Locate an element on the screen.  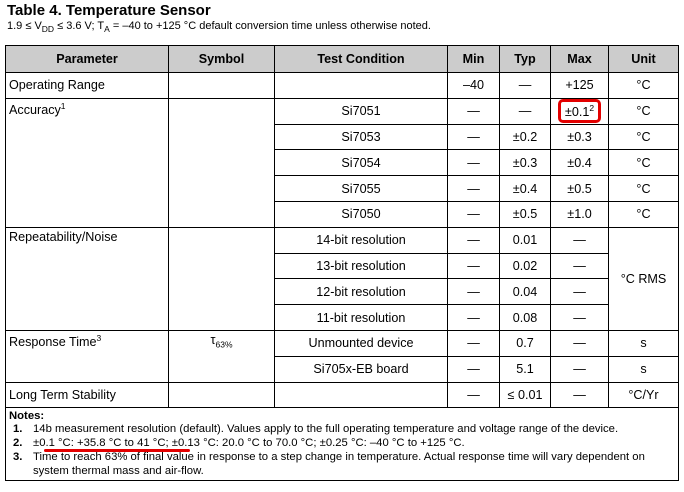
typ-cell: ±0.4 is located at coordinates (525, 188).